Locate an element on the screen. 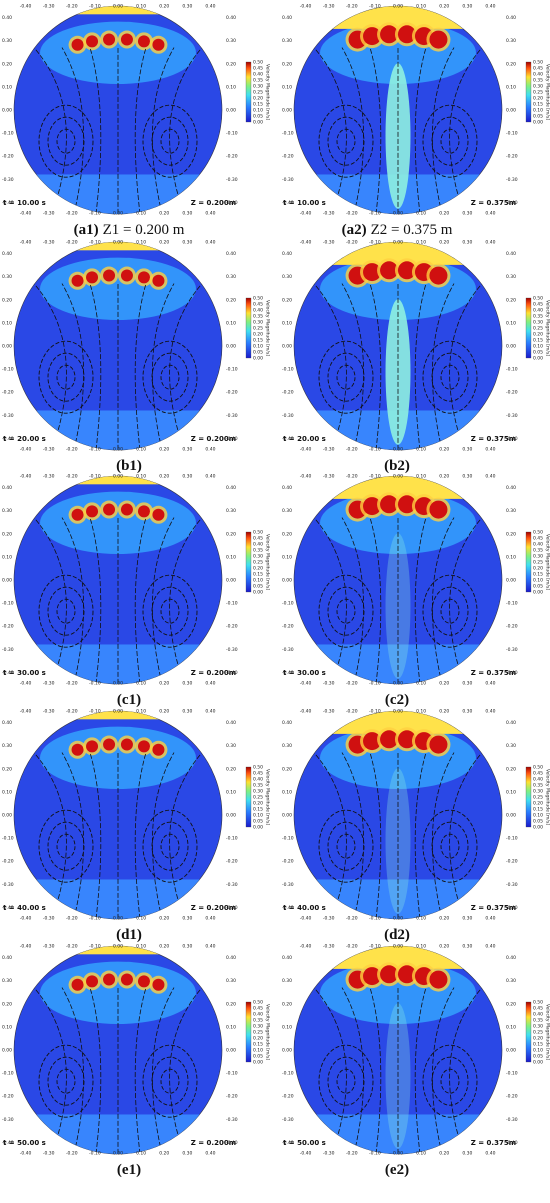  z-label: Z = 0.375m is located at coordinates (493, 908).